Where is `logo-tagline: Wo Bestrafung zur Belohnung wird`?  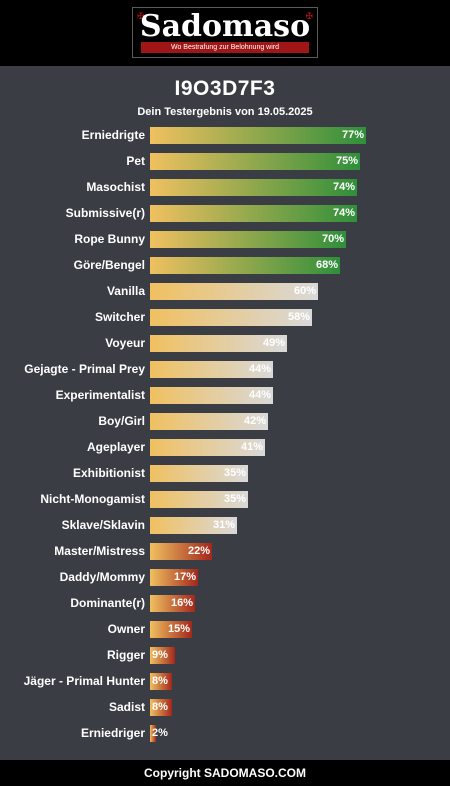
logo-tagline: Wo Bestrafung zur Belohnung wird is located at coordinates (225, 47).